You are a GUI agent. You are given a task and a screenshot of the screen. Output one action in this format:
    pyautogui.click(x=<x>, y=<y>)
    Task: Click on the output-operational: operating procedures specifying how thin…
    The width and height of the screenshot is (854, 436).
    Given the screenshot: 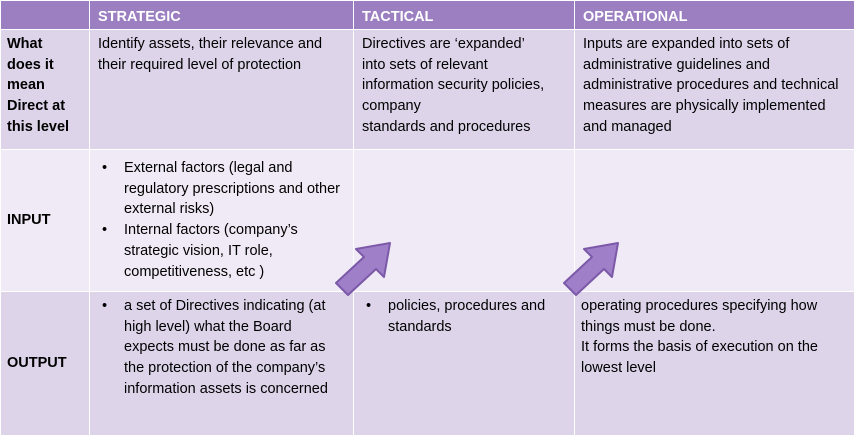 What is the action you would take?
    pyautogui.click(x=714, y=364)
    